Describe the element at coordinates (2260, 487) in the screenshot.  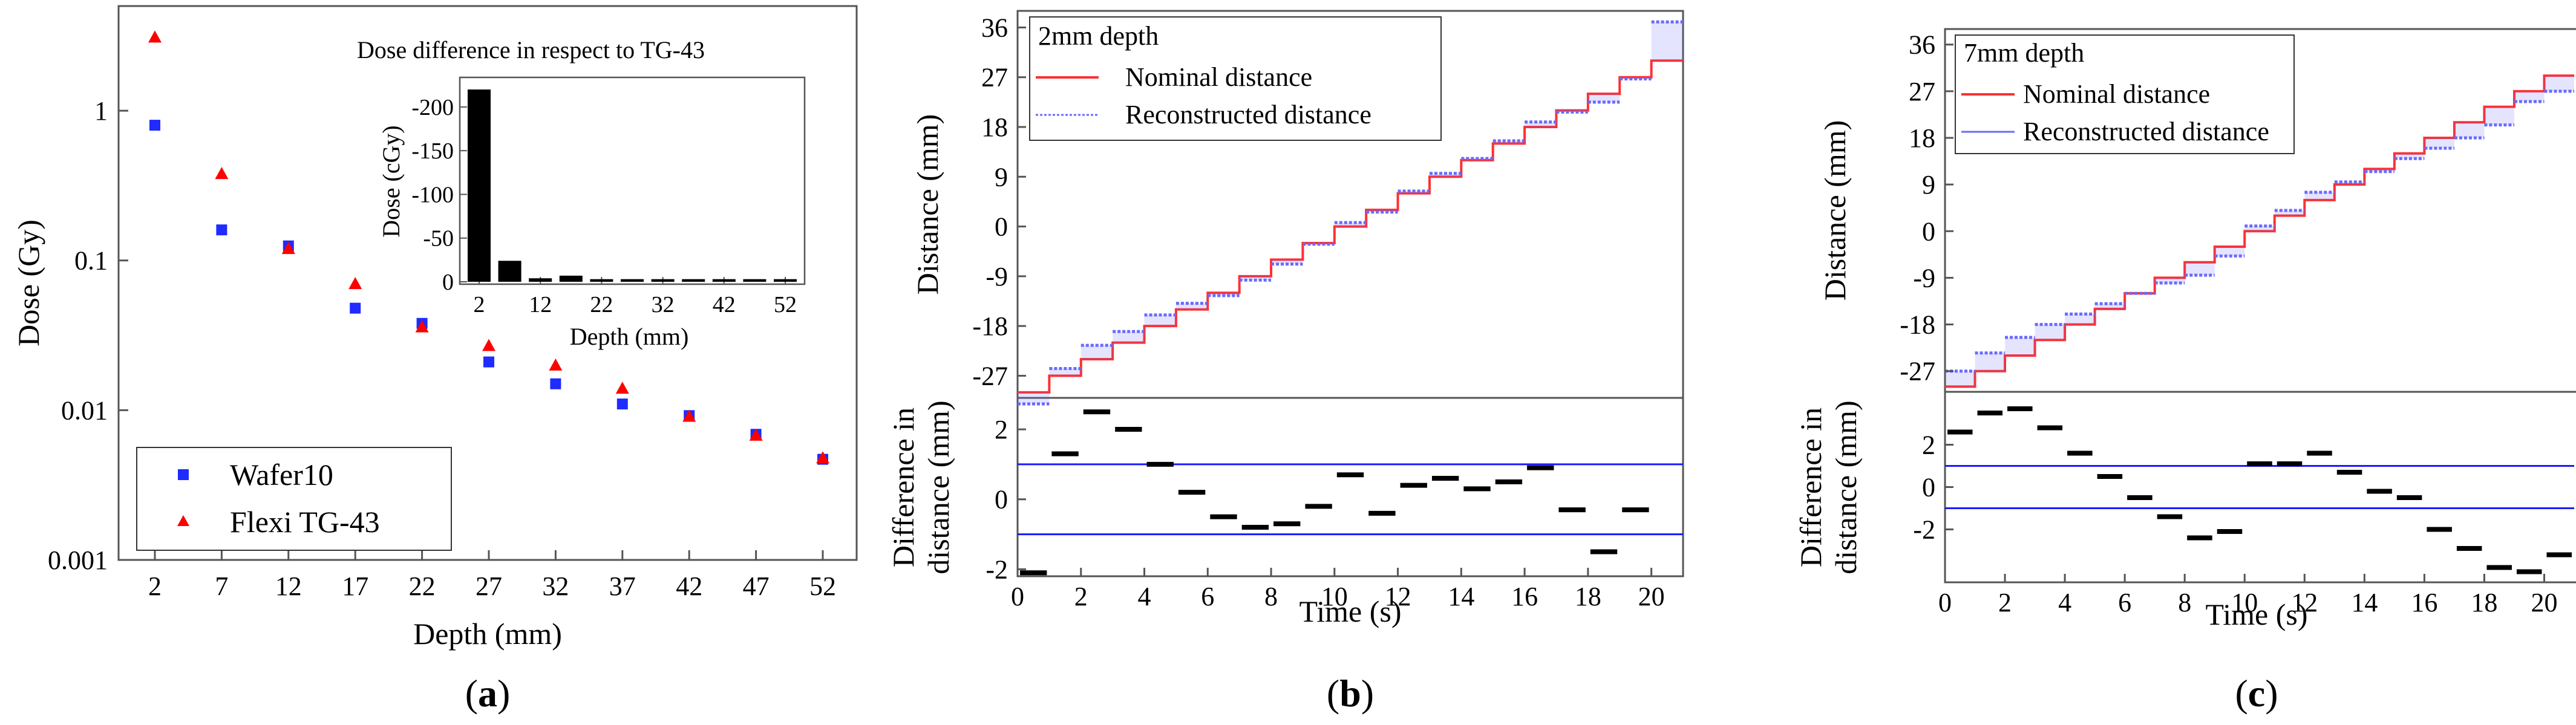
I see `panel-c-bottom-frame` at that location.